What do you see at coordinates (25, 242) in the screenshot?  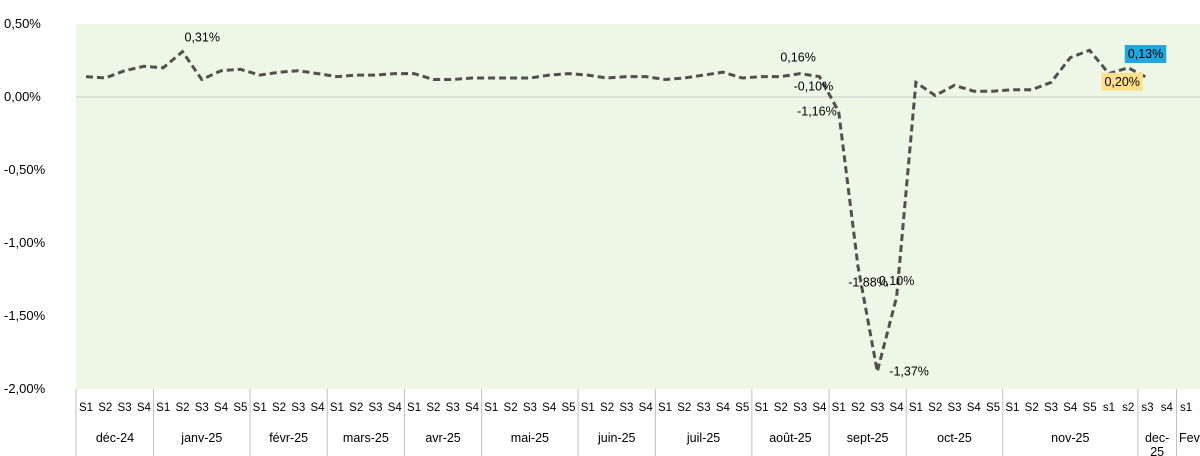 I see `y-tick-label: -1,00%` at bounding box center [25, 242].